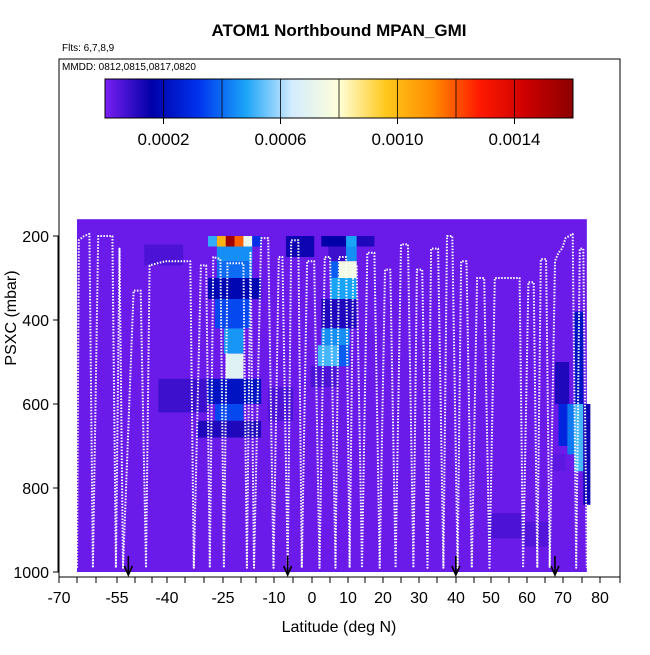 The width and height of the screenshot is (650, 655). Describe the element at coordinates (35, 237) in the screenshot. I see `y-tick-label: 200` at that location.